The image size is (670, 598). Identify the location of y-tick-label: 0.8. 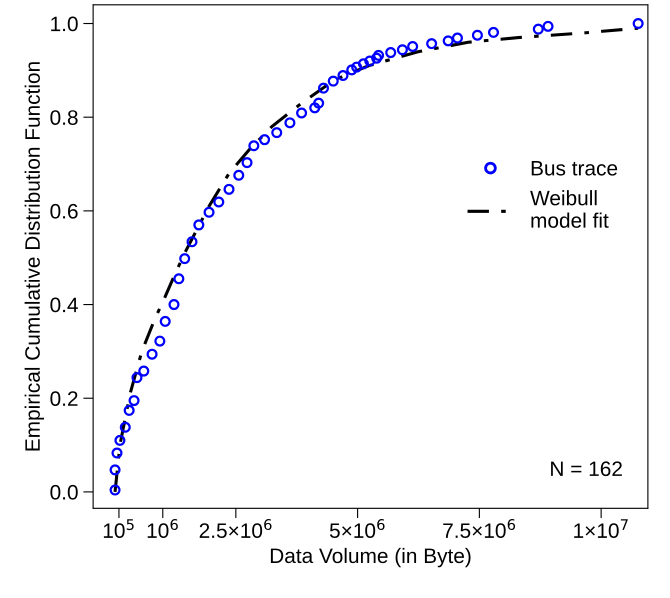
(64, 117).